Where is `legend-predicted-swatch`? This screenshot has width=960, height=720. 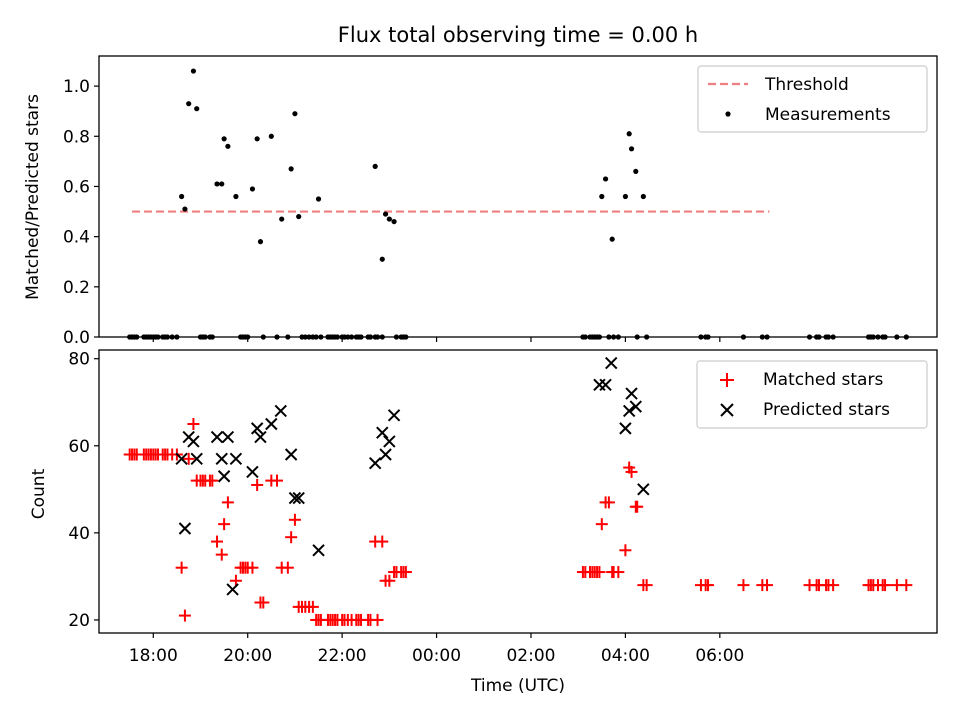
legend-predicted-swatch is located at coordinates (727, 410).